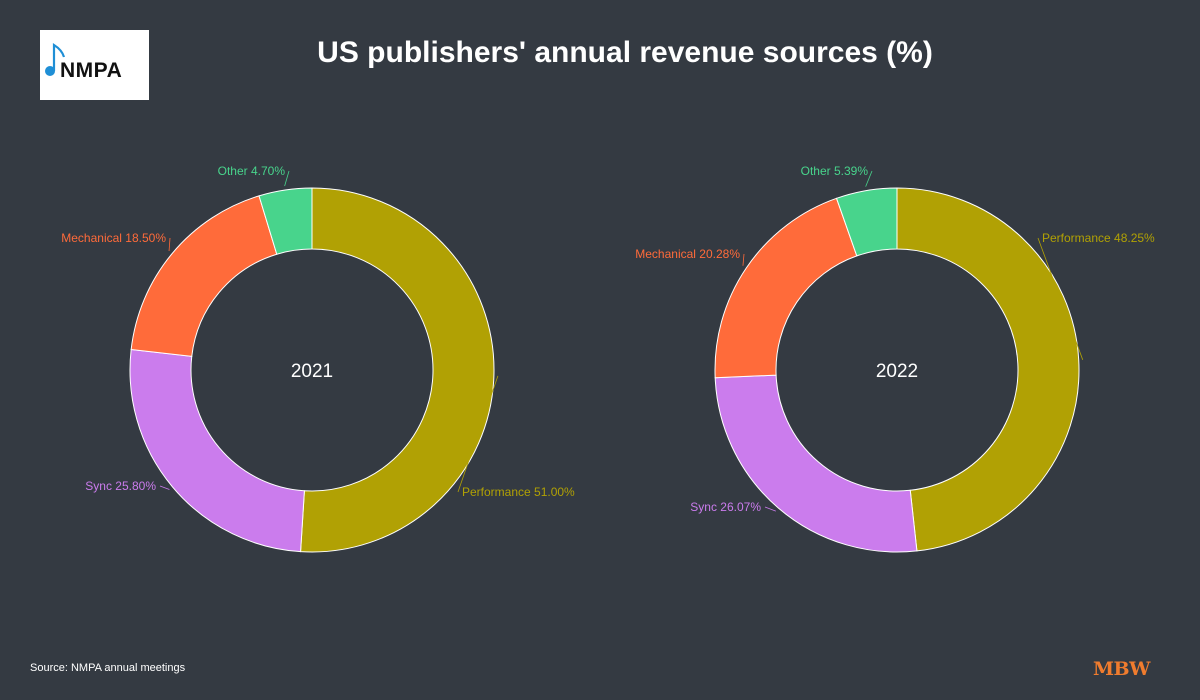 This screenshot has height=700, width=1200. What do you see at coordinates (518, 492) in the screenshot?
I see `data-label-performance-2021: Performance 51.00%` at bounding box center [518, 492].